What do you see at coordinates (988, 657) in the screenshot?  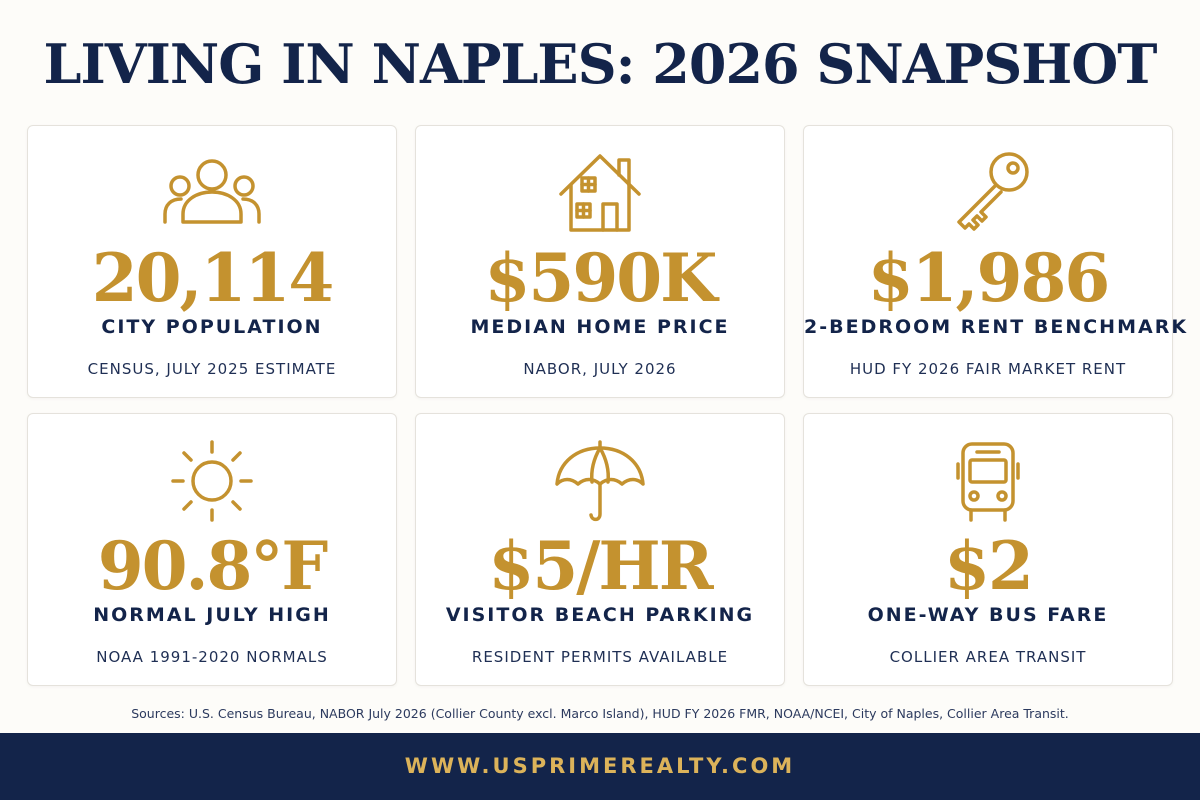 I see `stat-source: COLLIER AREA TRANSIT` at bounding box center [988, 657].